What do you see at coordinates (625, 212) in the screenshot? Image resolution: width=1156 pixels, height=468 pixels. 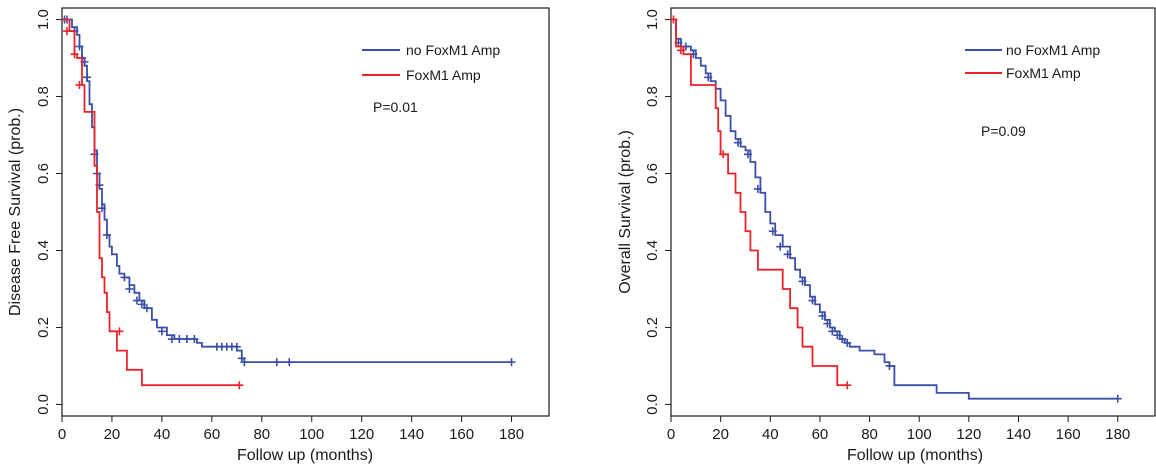 I see `y-axis-label: Overall Survival (prob.)` at bounding box center [625, 212].